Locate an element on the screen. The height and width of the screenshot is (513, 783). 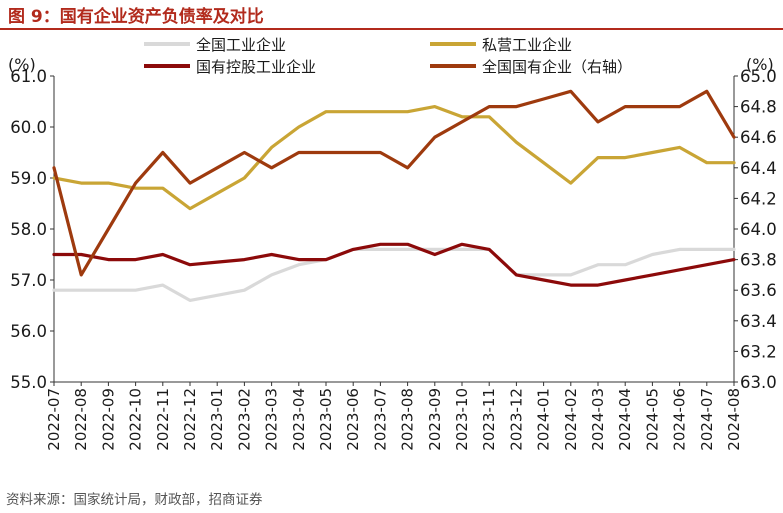
y-right-tick-label: 65.0 is located at coordinates (758, 76).